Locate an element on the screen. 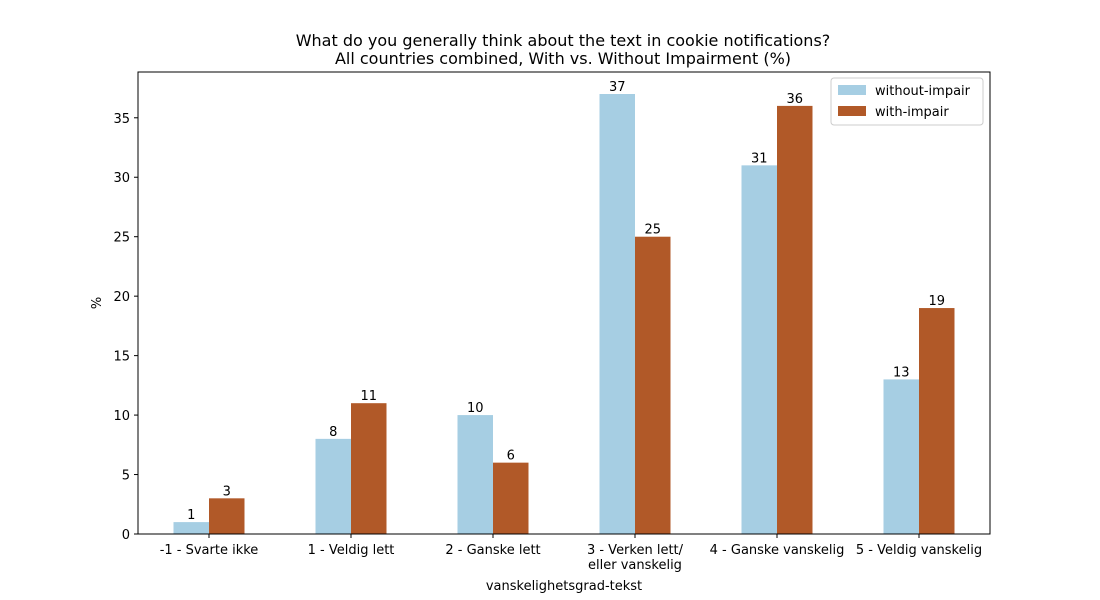 The image size is (1100, 600). legend-label-with-impair: with-impair is located at coordinates (912, 112).